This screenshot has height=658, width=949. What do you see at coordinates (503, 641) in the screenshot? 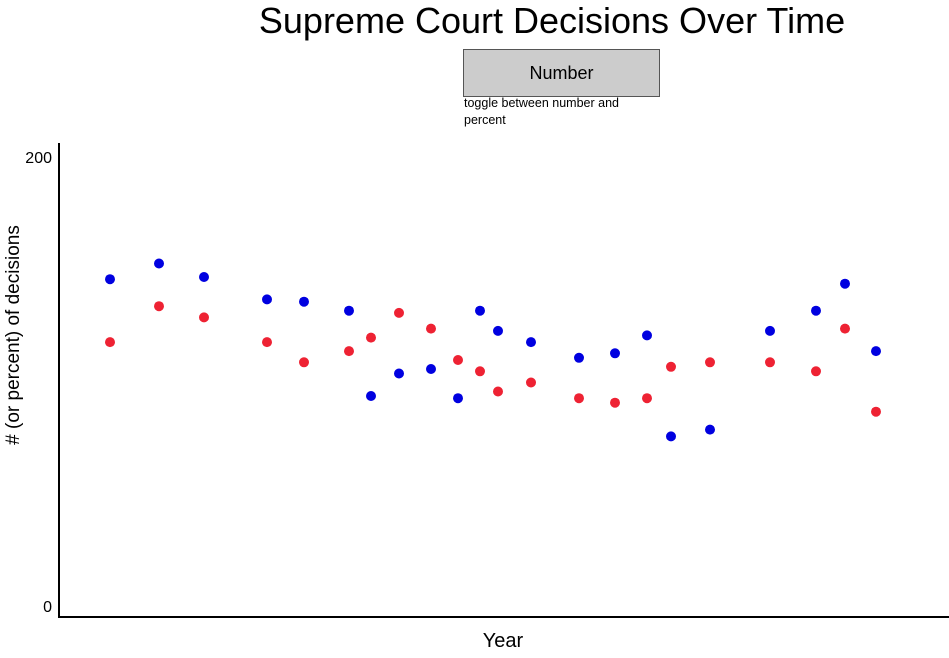
I see `x-axis-label: Year` at bounding box center [503, 641].